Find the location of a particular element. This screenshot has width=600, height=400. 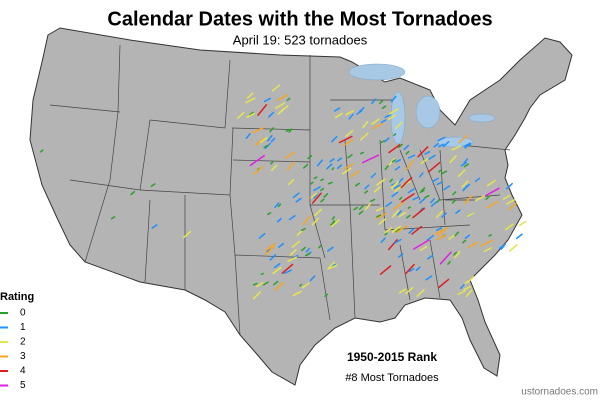

legend-label: 2 is located at coordinates (23, 342).